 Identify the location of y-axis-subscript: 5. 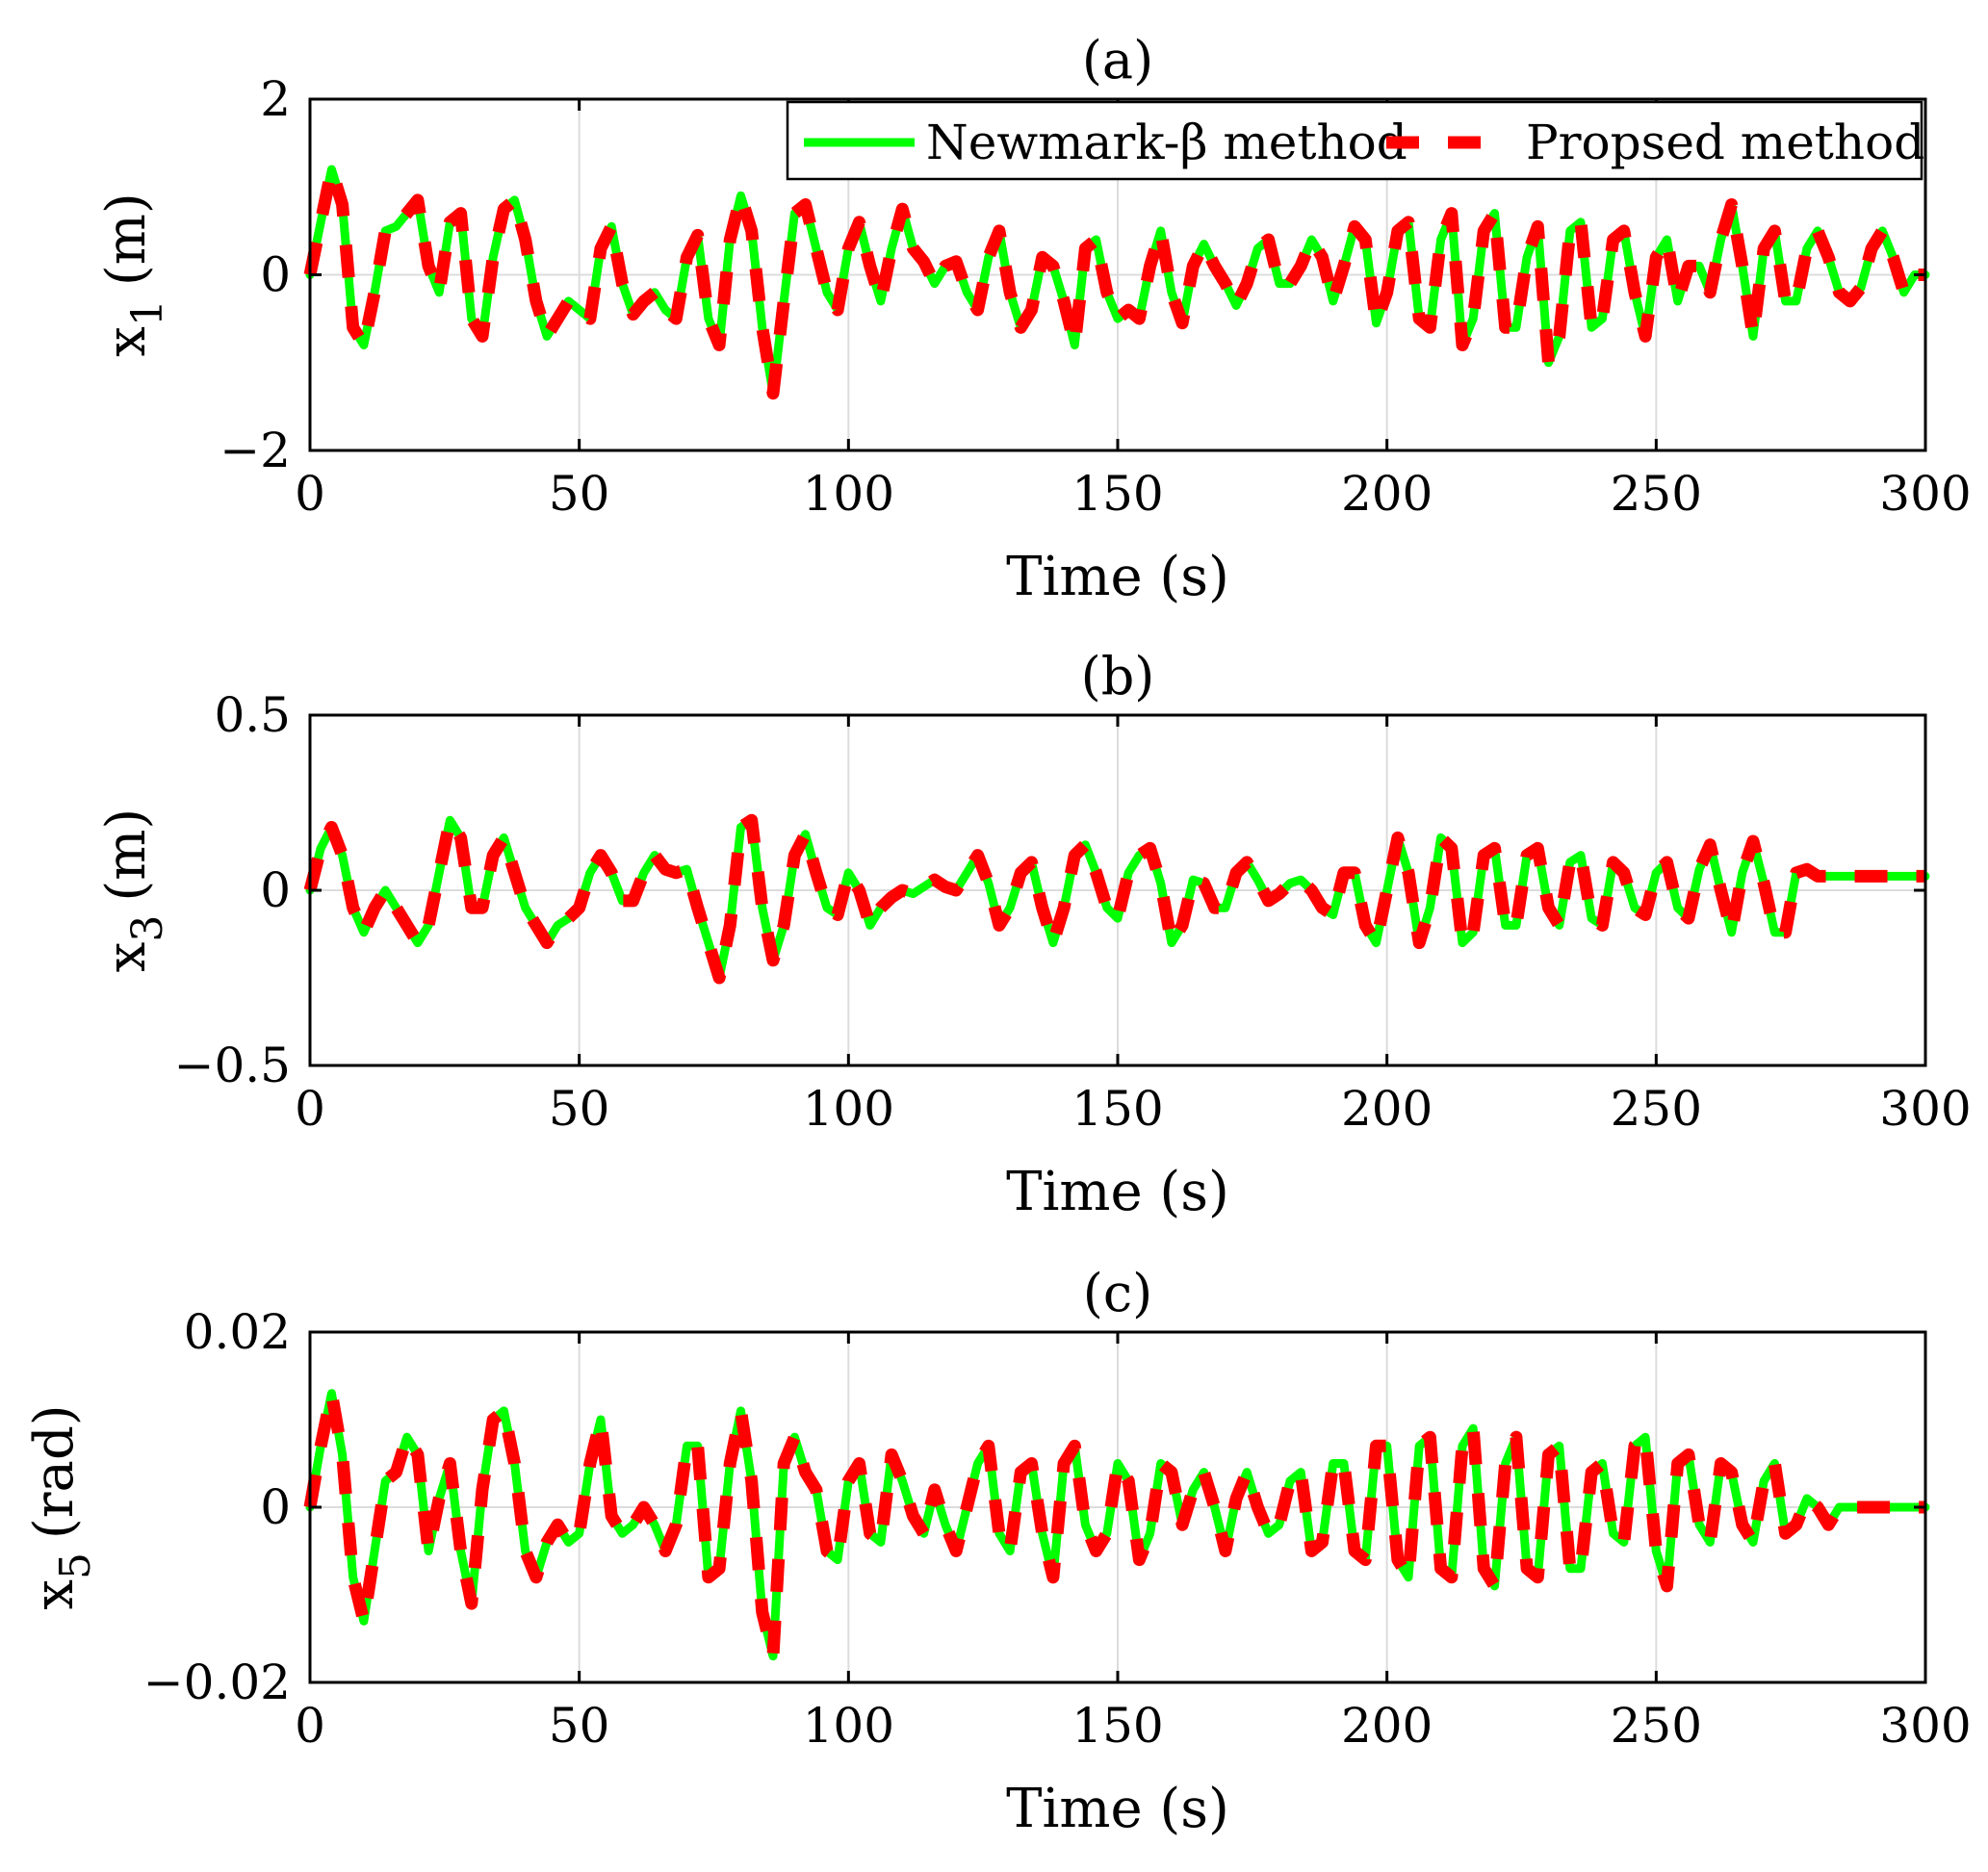
(75, 1566).